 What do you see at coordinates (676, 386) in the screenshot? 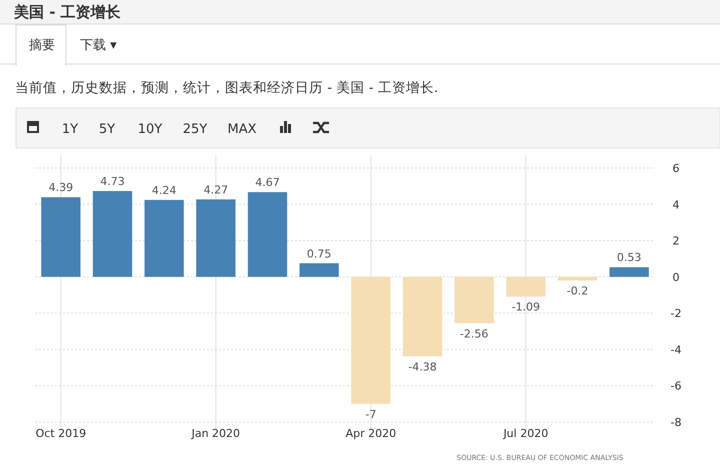
I see `y-tick-label: -6` at bounding box center [676, 386].